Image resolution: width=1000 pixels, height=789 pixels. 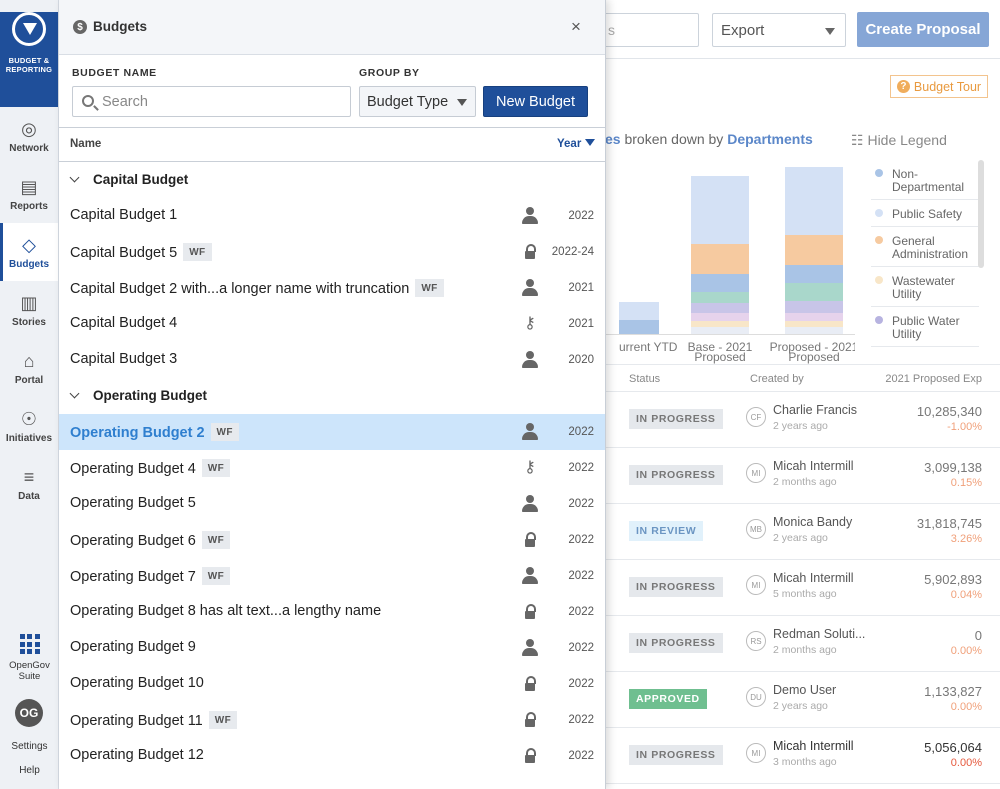 What do you see at coordinates (29, 136) in the screenshot?
I see `rail-item-network: ◎ Network` at bounding box center [29, 136].